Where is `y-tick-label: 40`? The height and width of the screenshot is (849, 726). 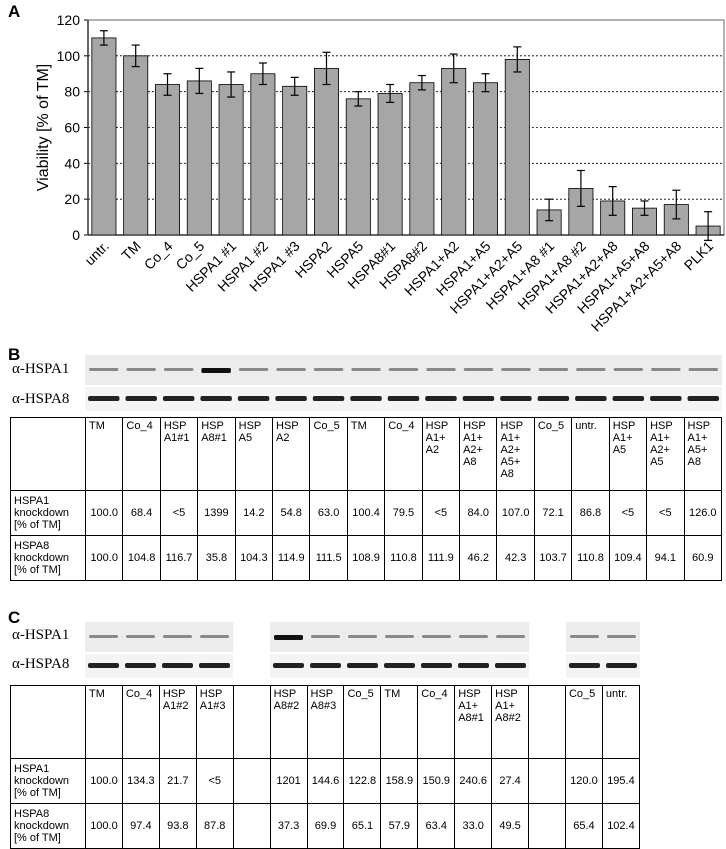 y-tick-label: 40 is located at coordinates (72, 163).